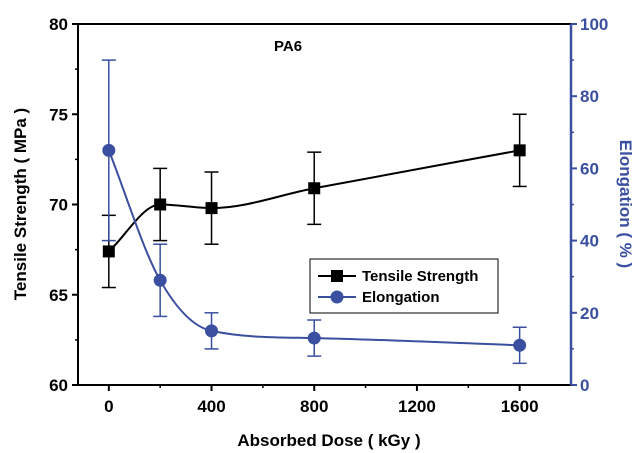 This screenshot has height=453, width=638. I want to click on y-left-axis-title: Tensile Strength ( MPa ), so click(20, 204).